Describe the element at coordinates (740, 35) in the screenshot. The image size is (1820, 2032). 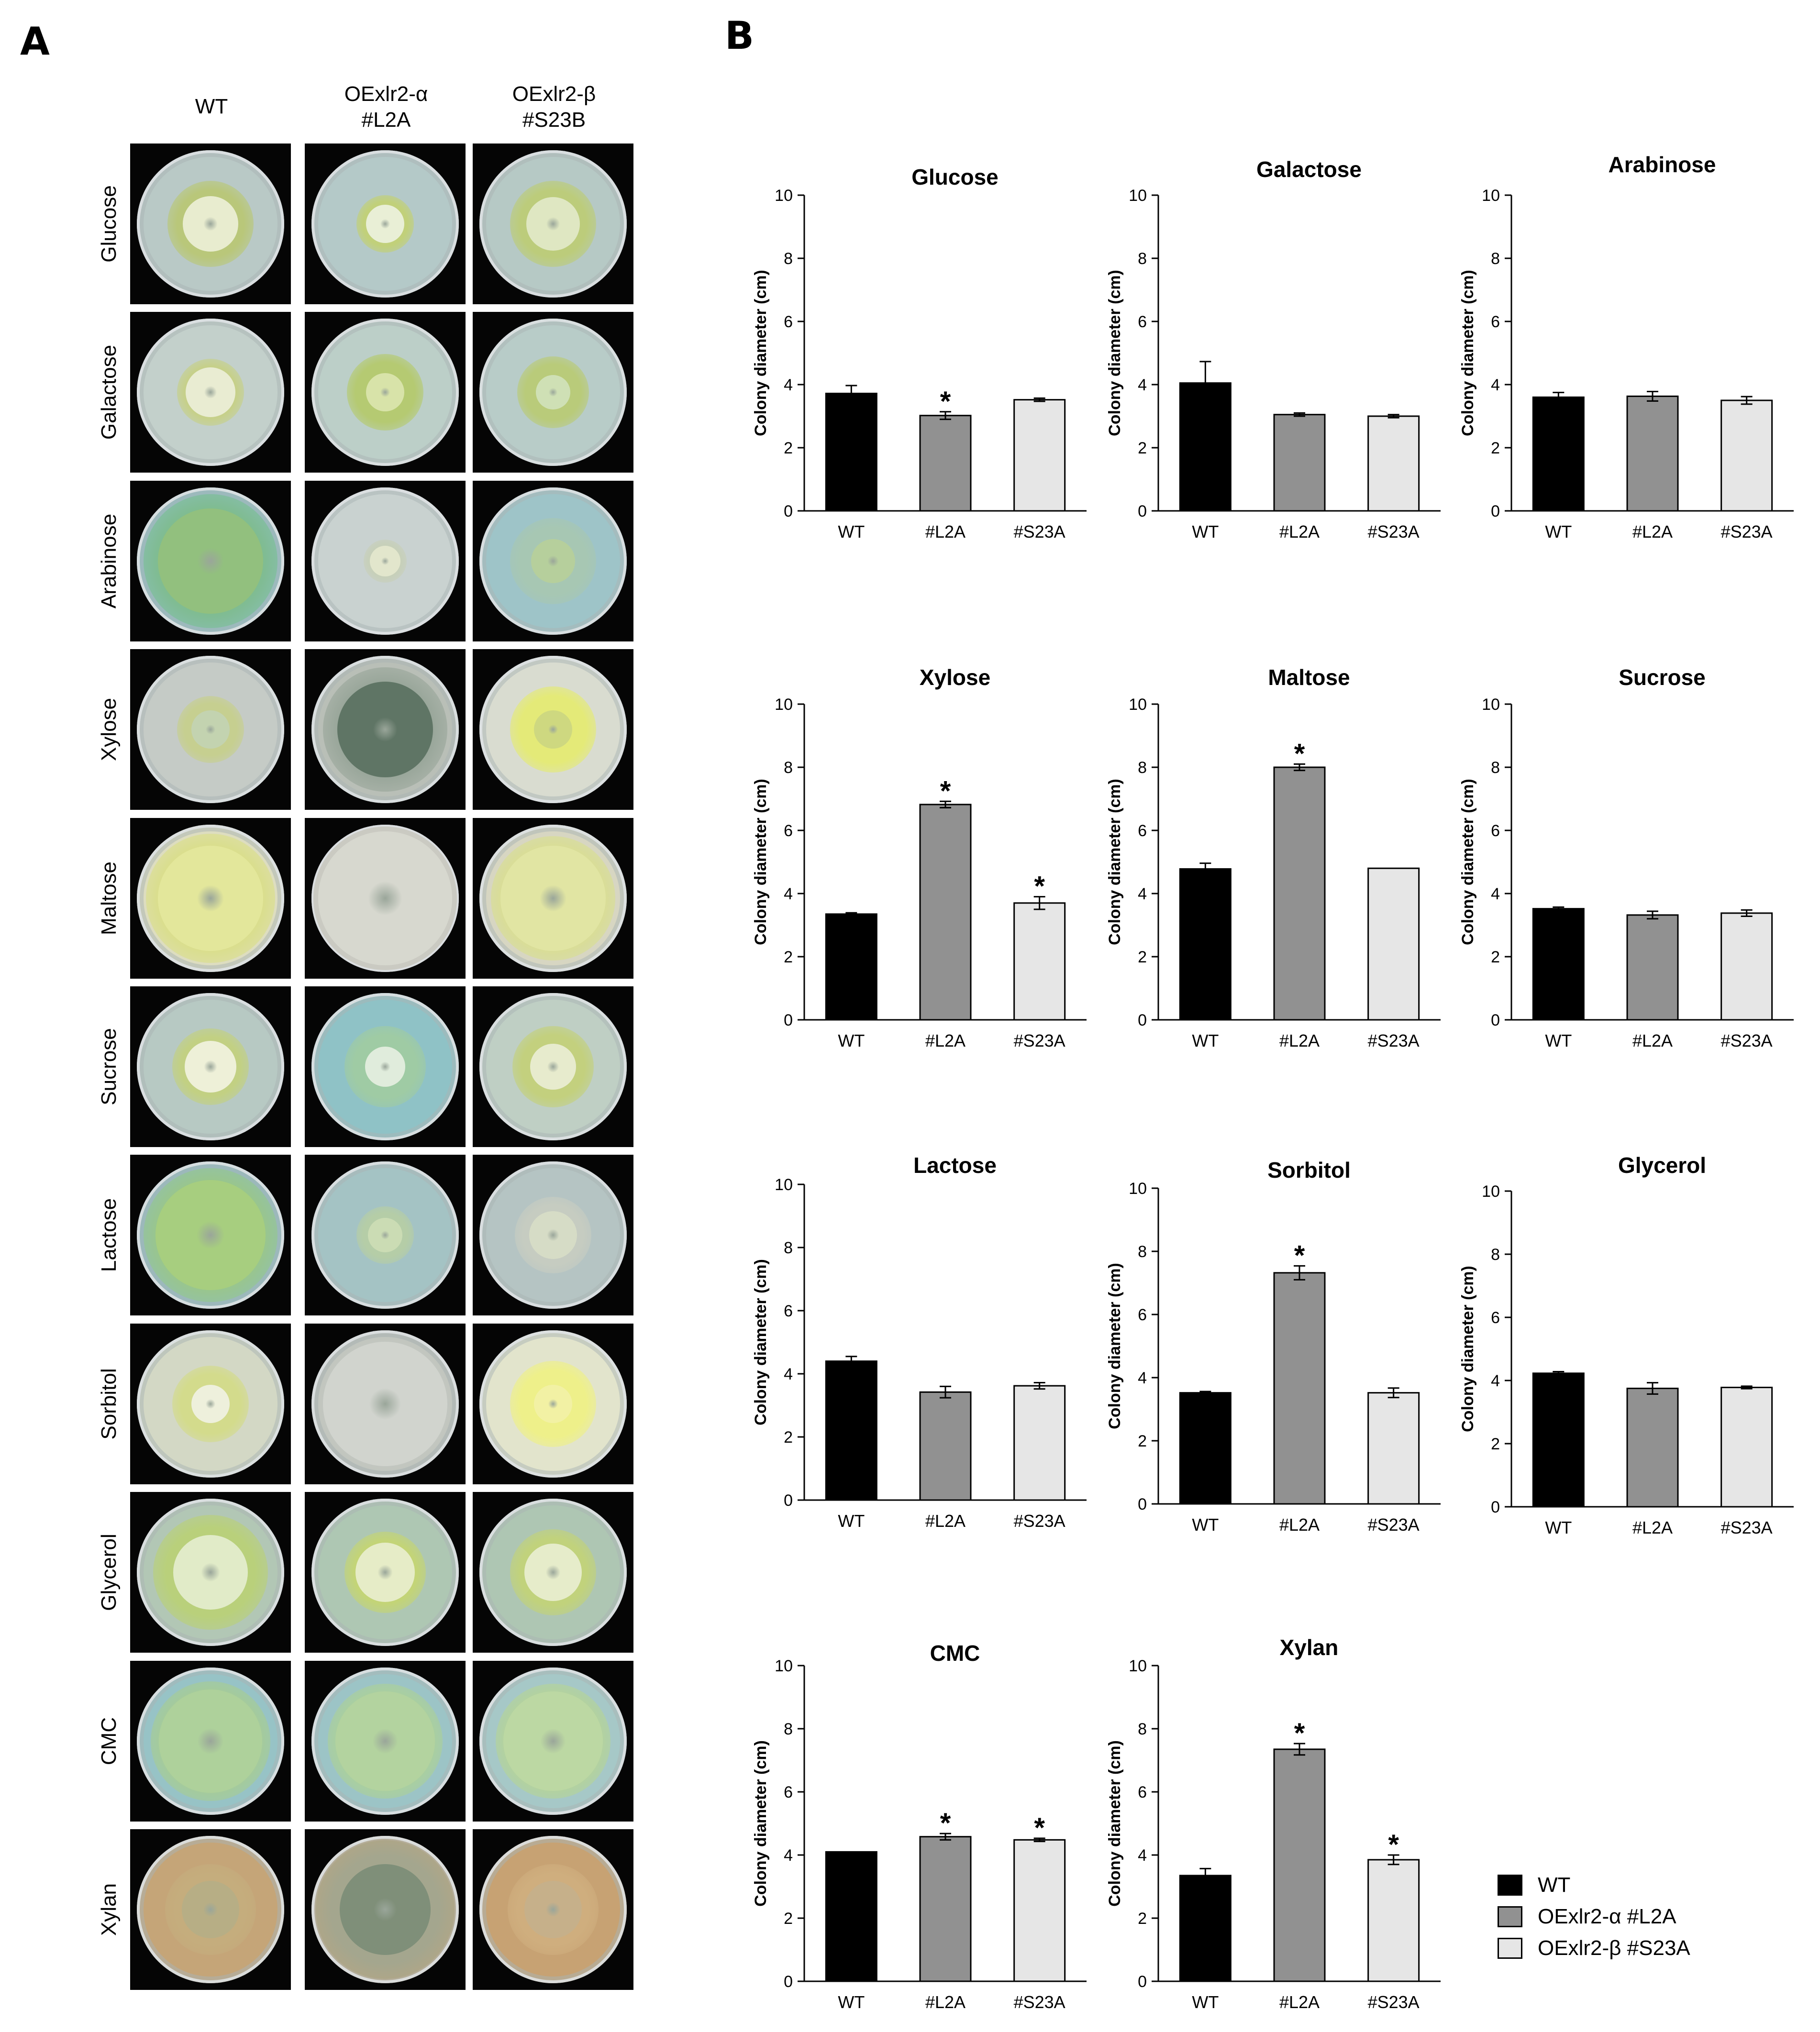
I see `panel-b-letter: B` at that location.